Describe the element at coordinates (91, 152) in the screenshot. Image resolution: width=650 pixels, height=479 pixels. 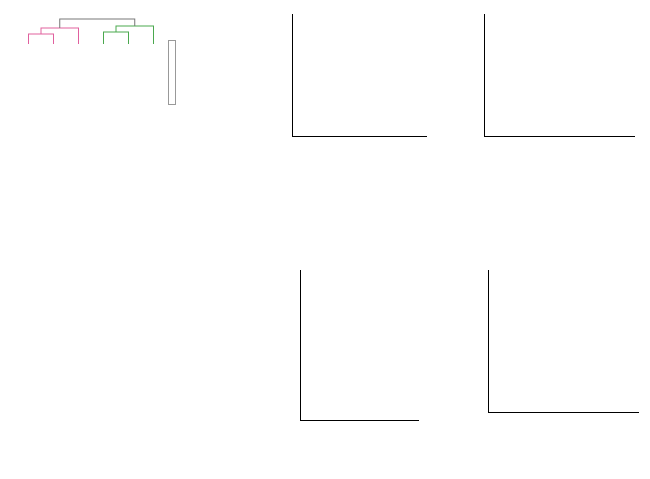
I see `heatmap-canvas` at that location.